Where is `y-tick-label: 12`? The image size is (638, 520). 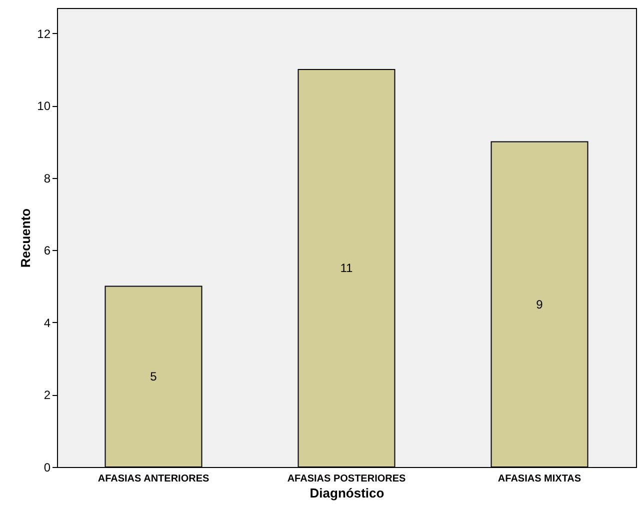
y-tick-label: 12 is located at coordinates (44, 33).